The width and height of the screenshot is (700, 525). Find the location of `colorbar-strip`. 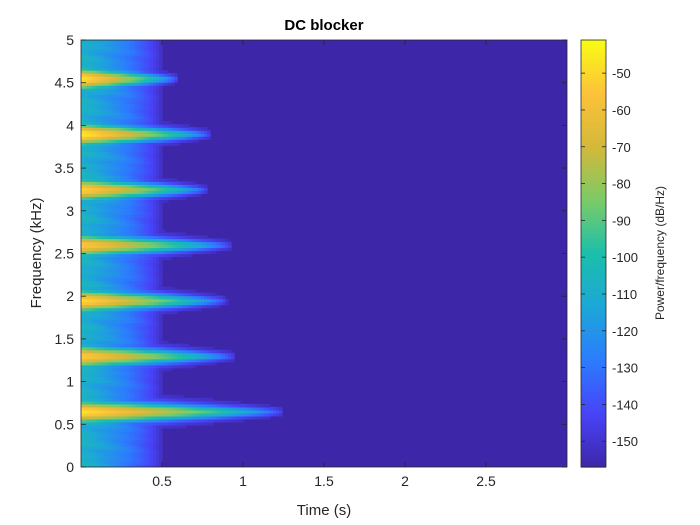

colorbar-strip is located at coordinates (593, 436).